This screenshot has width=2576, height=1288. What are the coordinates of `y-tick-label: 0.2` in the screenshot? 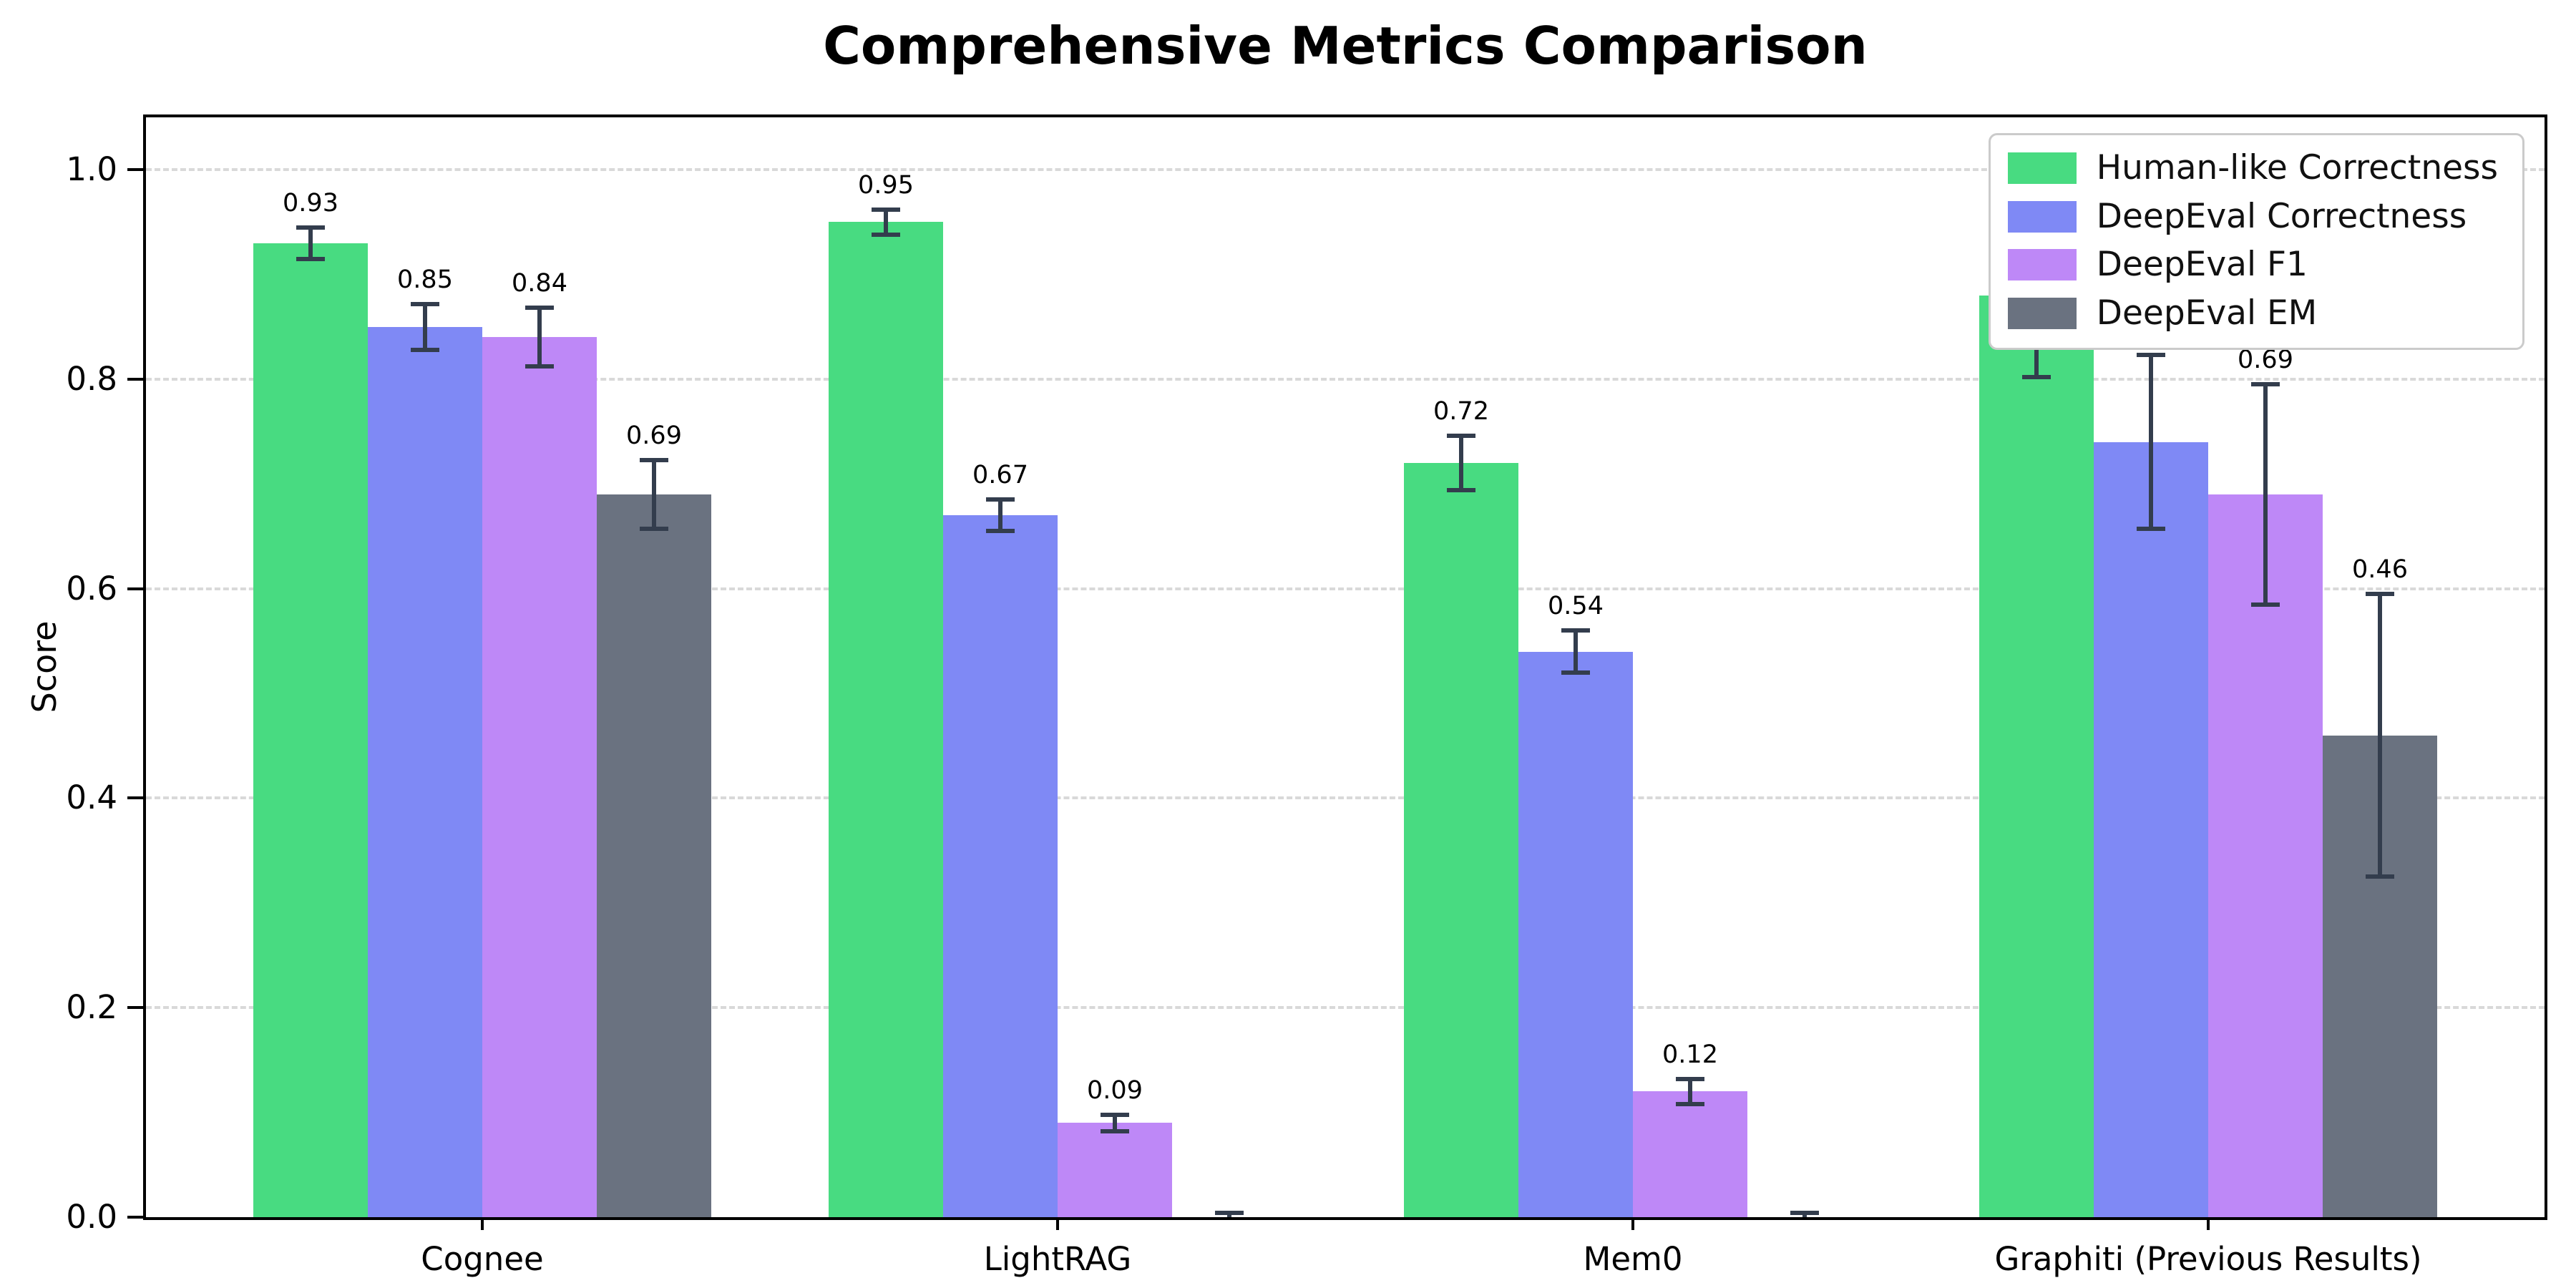 It's located at (91, 1007).